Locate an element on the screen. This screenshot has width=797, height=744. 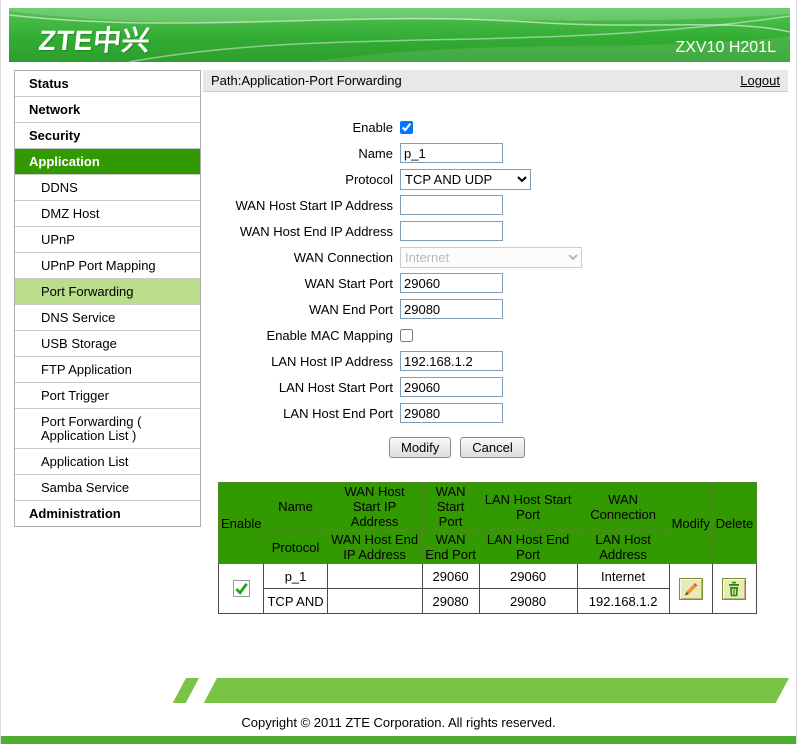
col-header-enable: Enable is located at coordinates (241, 523).